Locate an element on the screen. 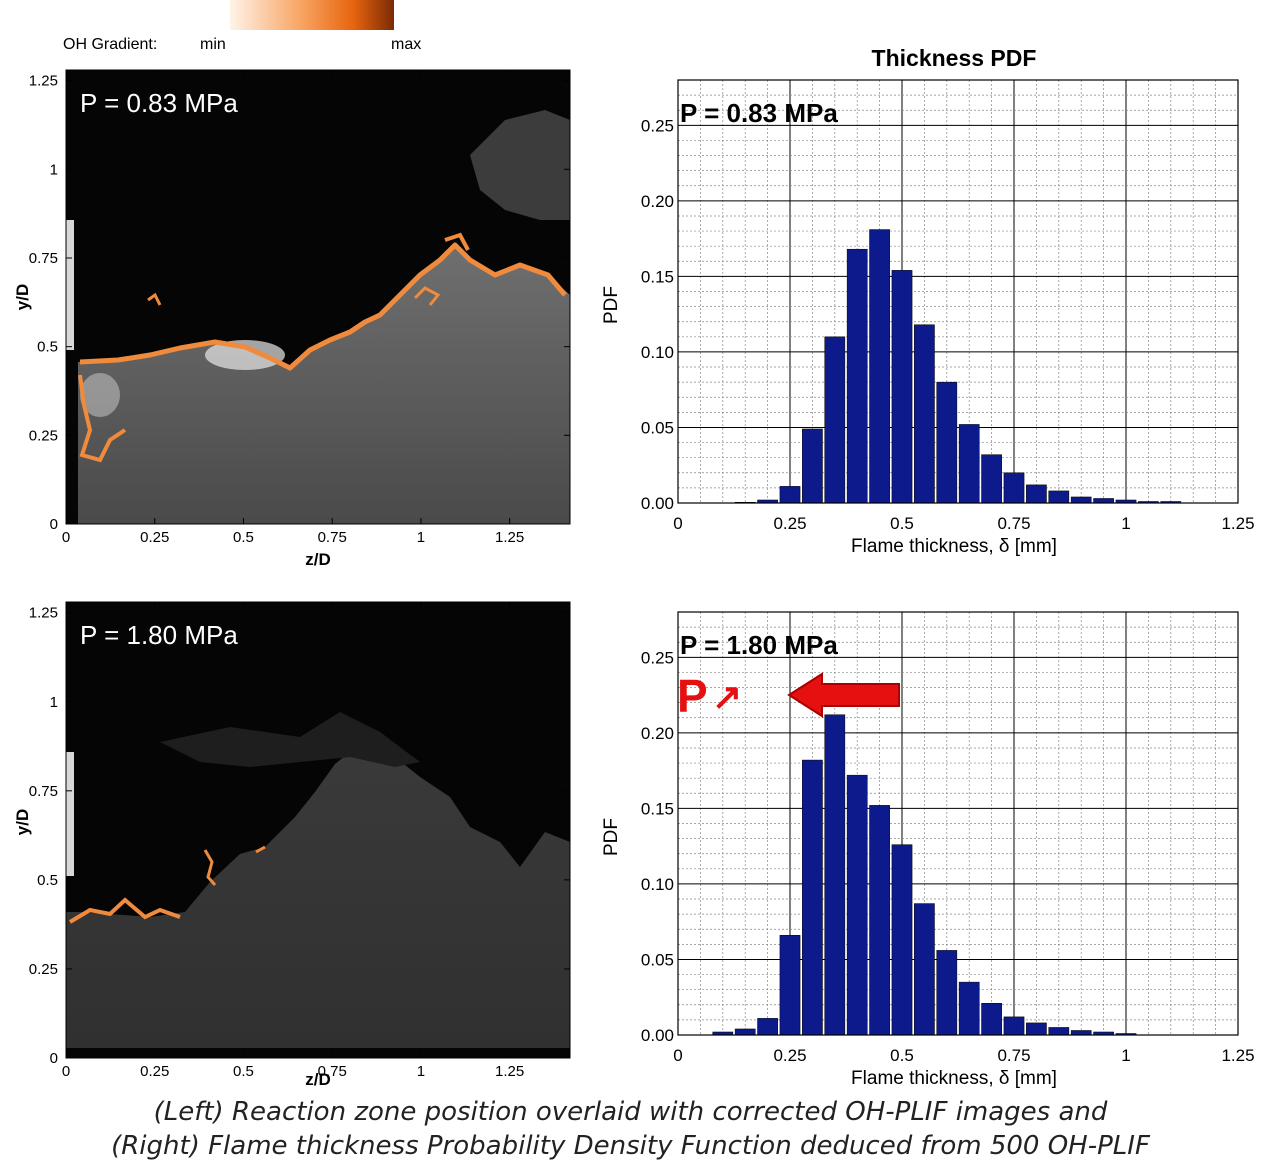  smoke-region is located at coordinates (520, 165).